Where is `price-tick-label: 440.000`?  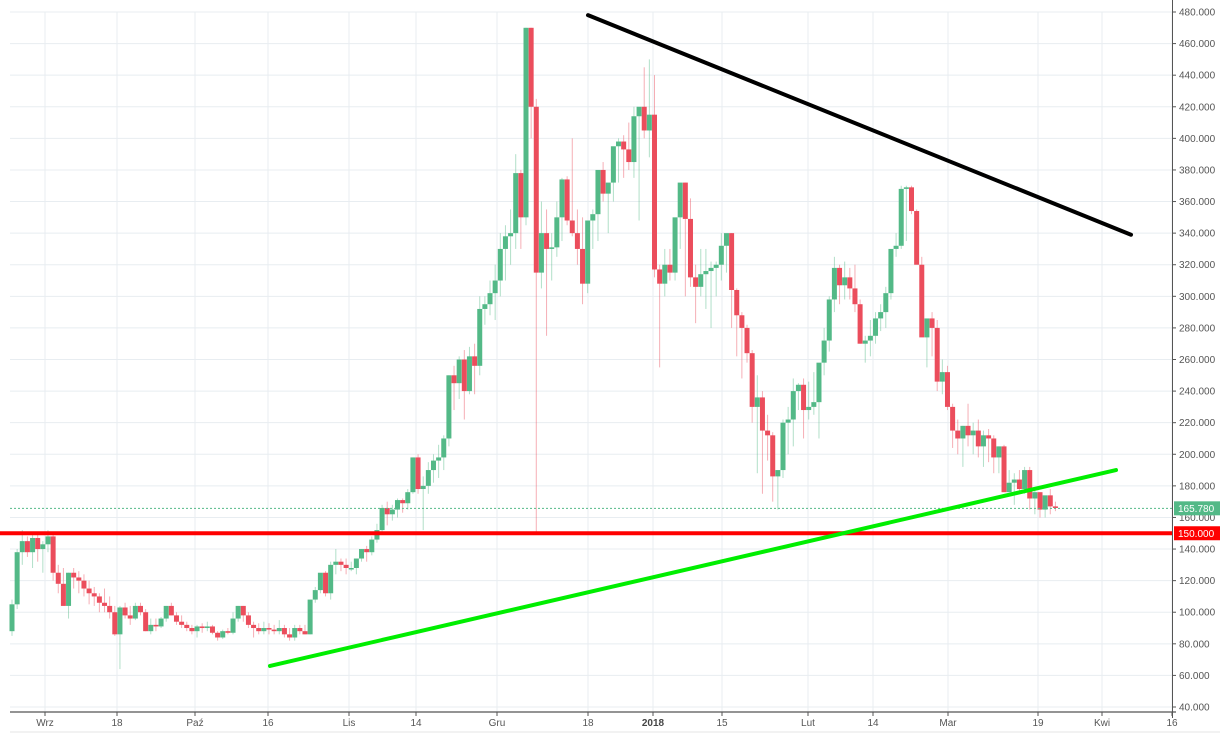
price-tick-label: 440.000 is located at coordinates (1197, 76).